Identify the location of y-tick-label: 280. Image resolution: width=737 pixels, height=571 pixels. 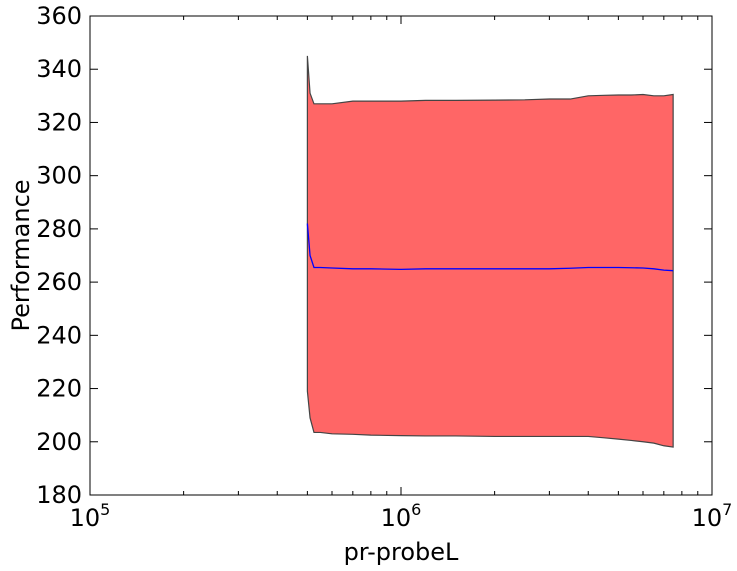
(59, 229).